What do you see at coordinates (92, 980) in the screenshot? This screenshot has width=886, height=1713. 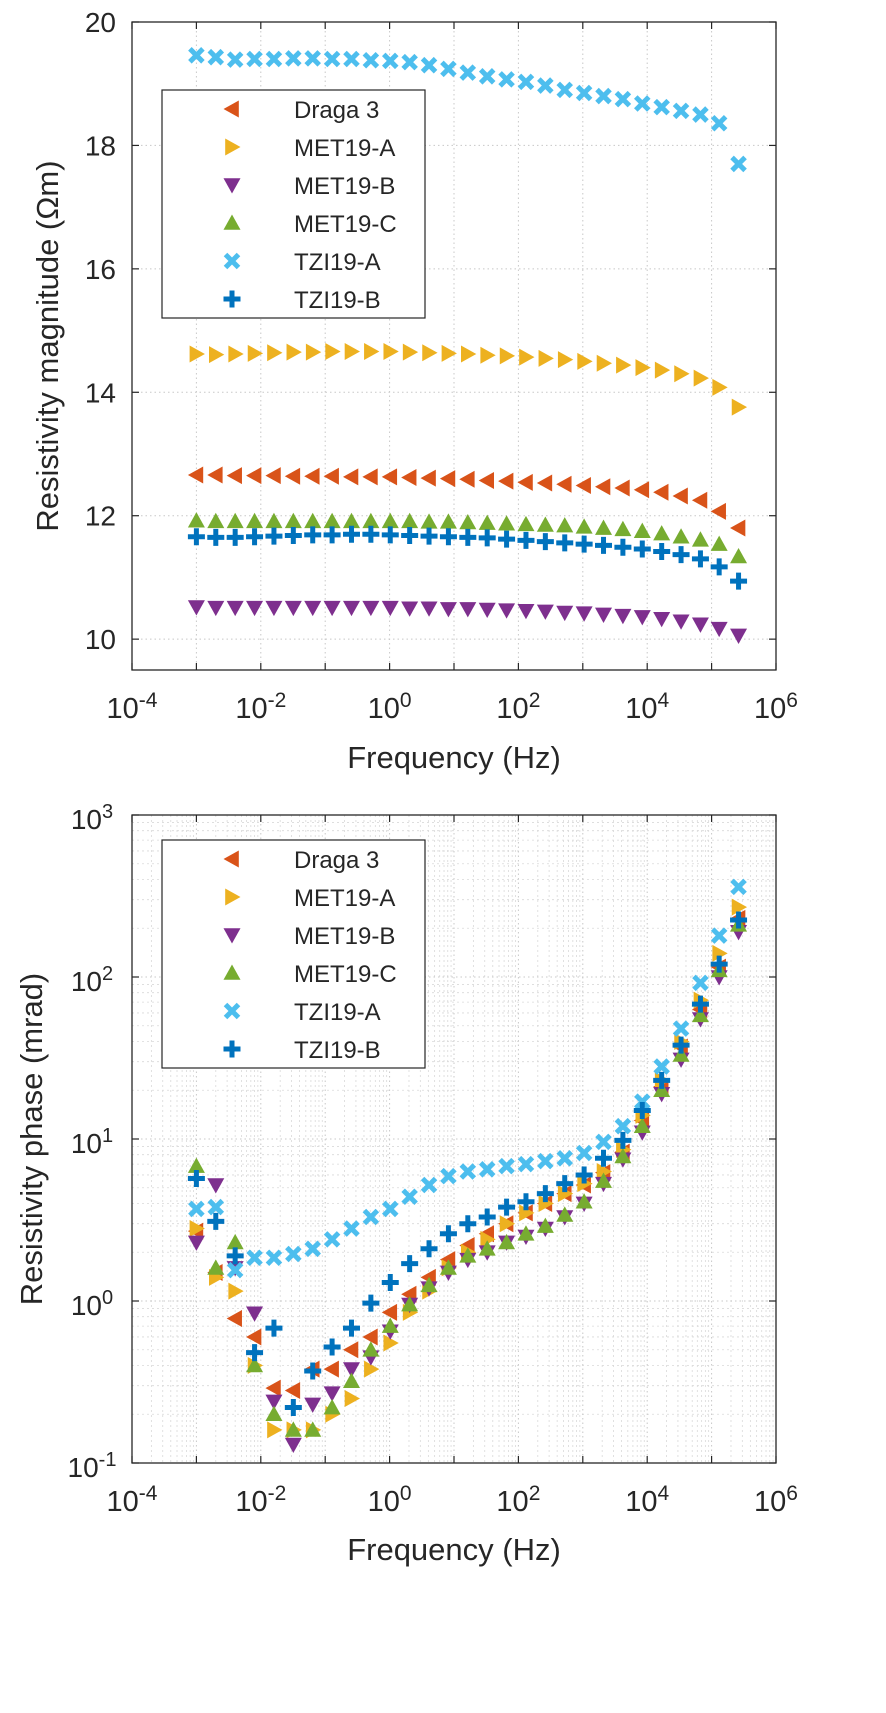 I see `y-tick-label: 10²` at bounding box center [92, 980].